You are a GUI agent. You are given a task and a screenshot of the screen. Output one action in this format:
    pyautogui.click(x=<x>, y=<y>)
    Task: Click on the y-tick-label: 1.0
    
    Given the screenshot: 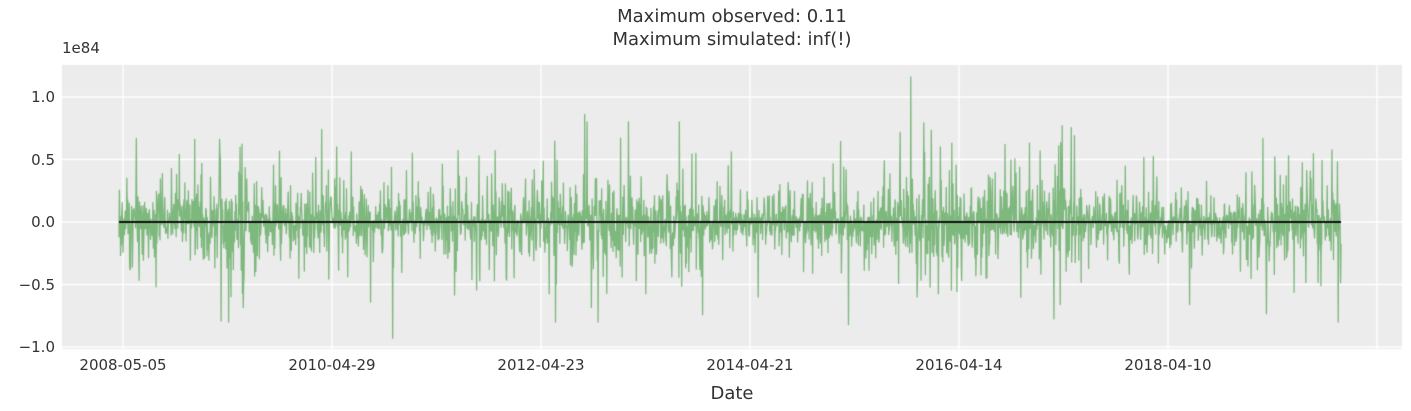 What is the action you would take?
    pyautogui.click(x=43, y=97)
    